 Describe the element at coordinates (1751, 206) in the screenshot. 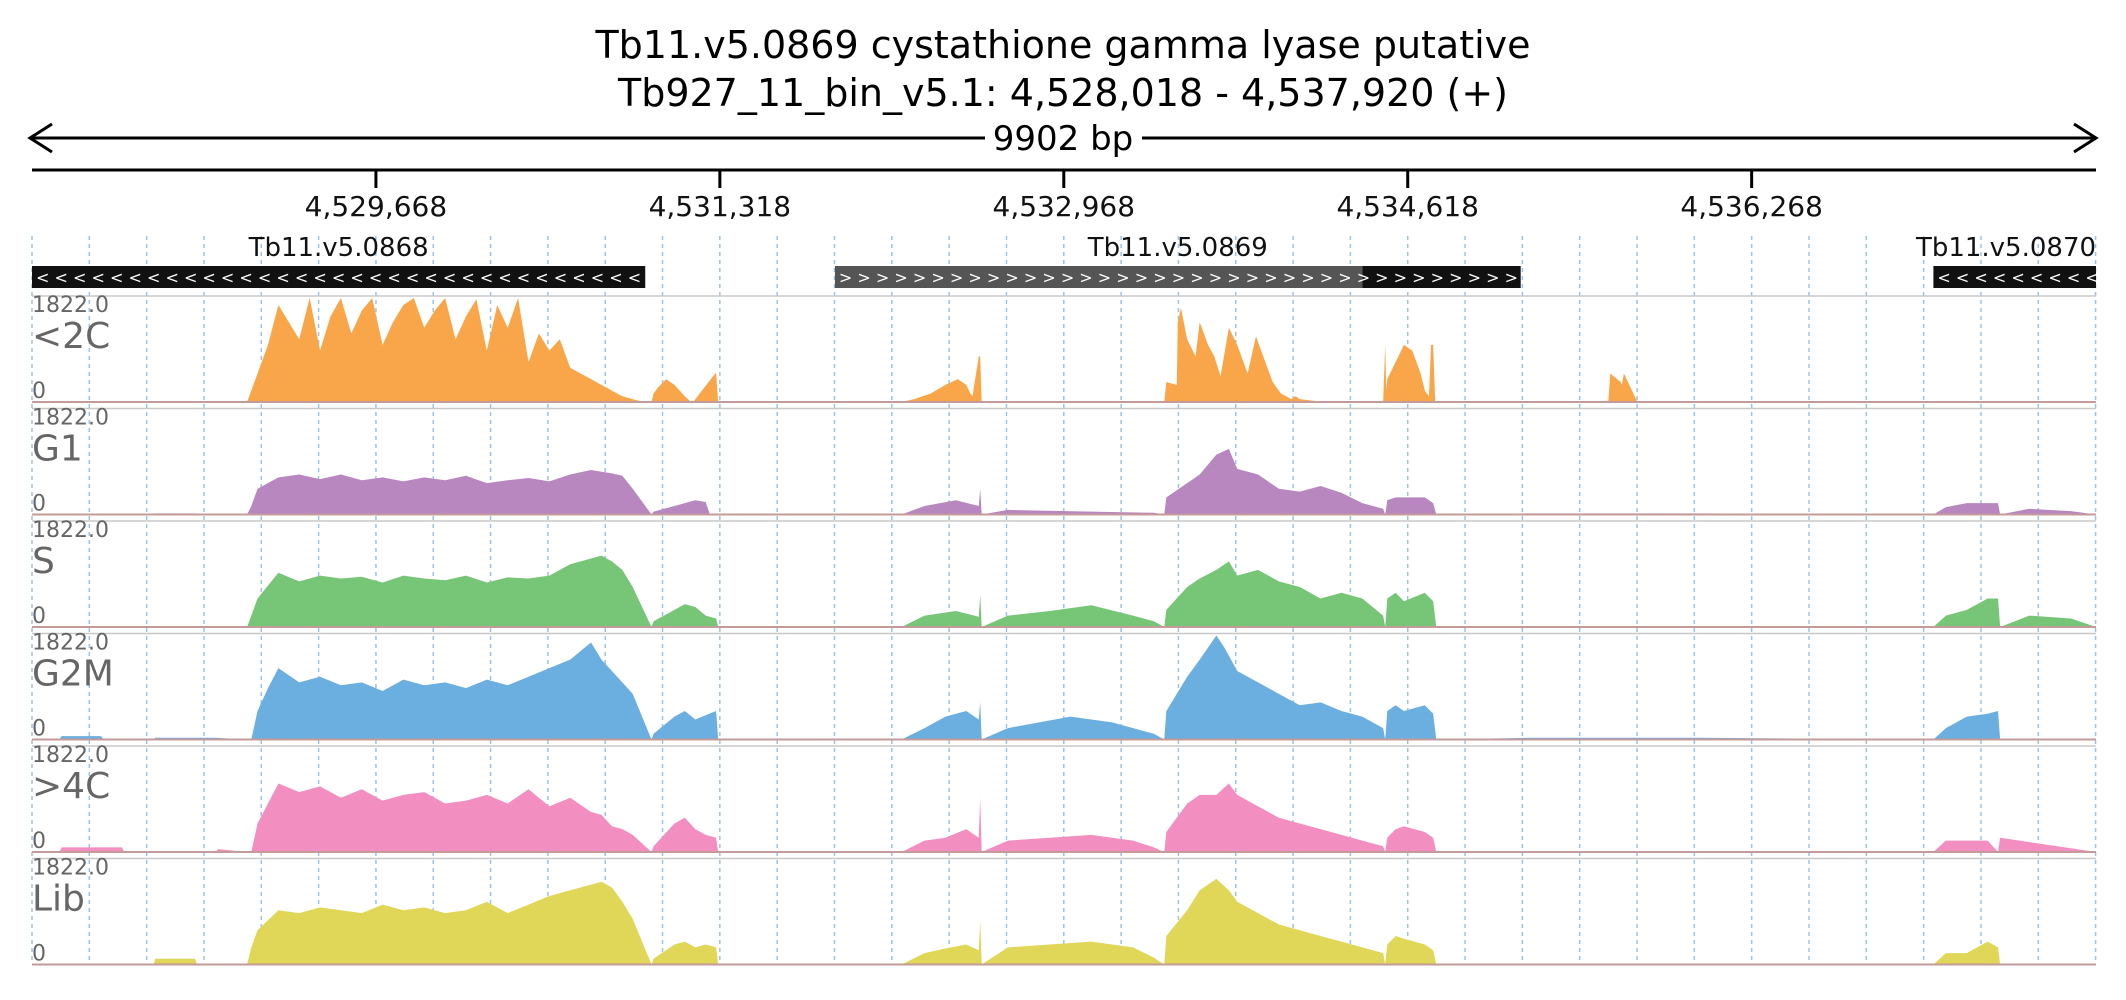

I see `x-tick-label: 4,536,268` at that location.